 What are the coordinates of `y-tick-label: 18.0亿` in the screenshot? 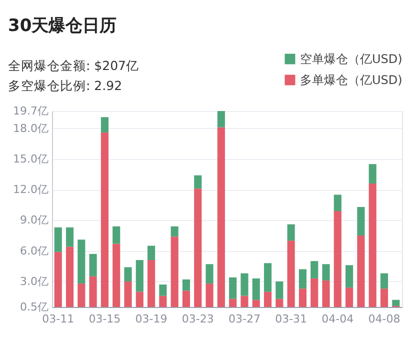 It's located at (30, 128).